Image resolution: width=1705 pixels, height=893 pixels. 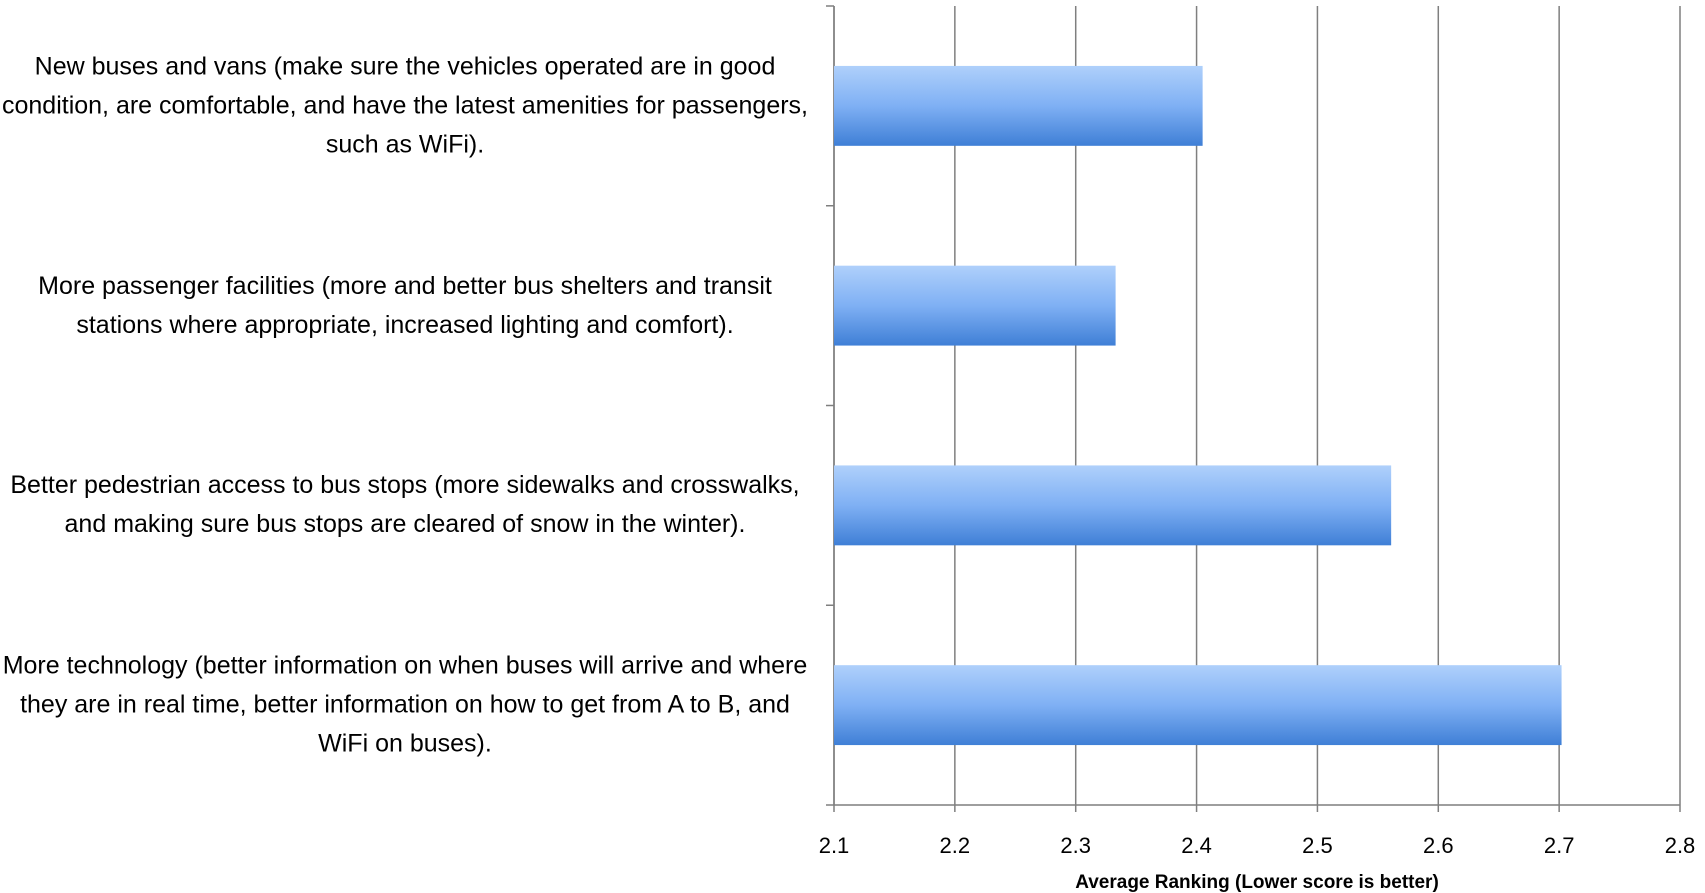 I want to click on x-tick-label: 2.4, so click(x=1196, y=845).